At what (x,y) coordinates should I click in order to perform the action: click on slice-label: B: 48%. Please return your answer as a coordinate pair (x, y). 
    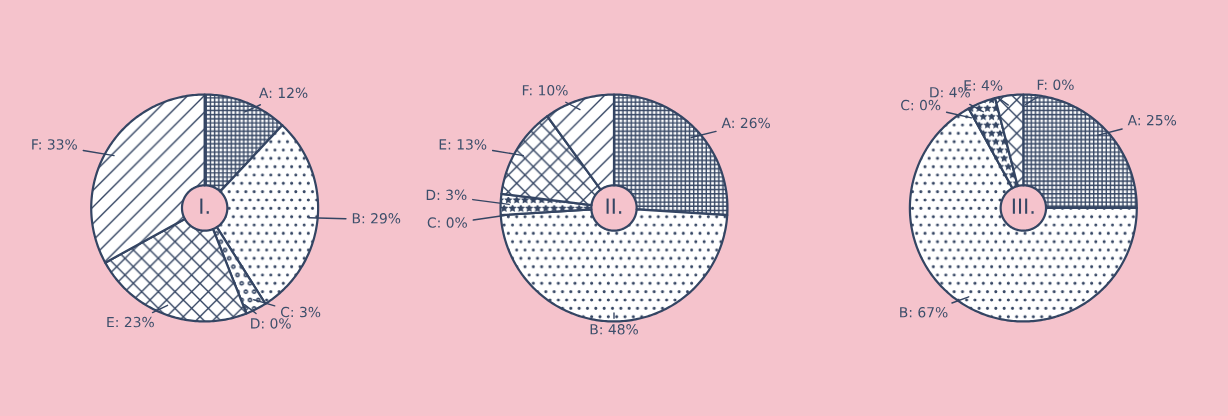
    Looking at the image, I should click on (614, 329).